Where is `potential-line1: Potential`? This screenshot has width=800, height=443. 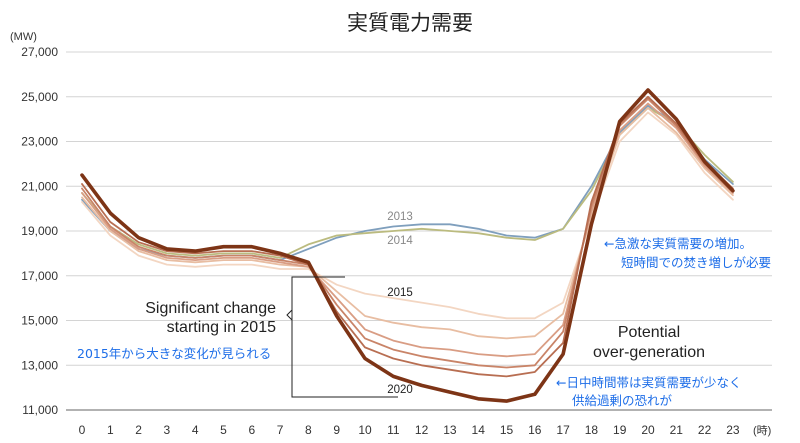
potential-line1: Potential is located at coordinates (649, 332).